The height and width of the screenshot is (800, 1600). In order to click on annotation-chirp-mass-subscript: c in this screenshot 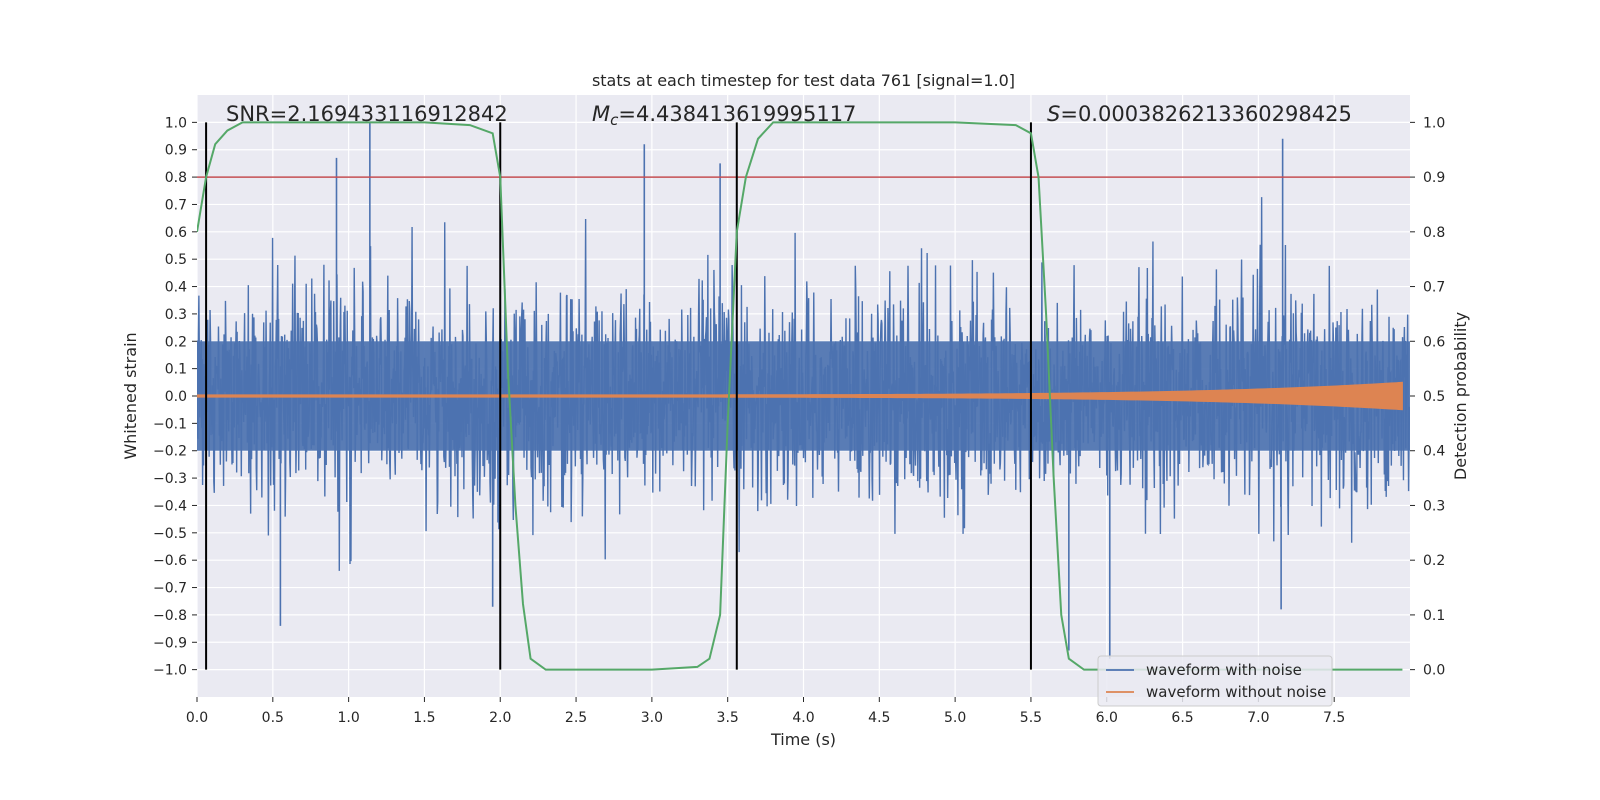, I will do `click(614, 120)`.